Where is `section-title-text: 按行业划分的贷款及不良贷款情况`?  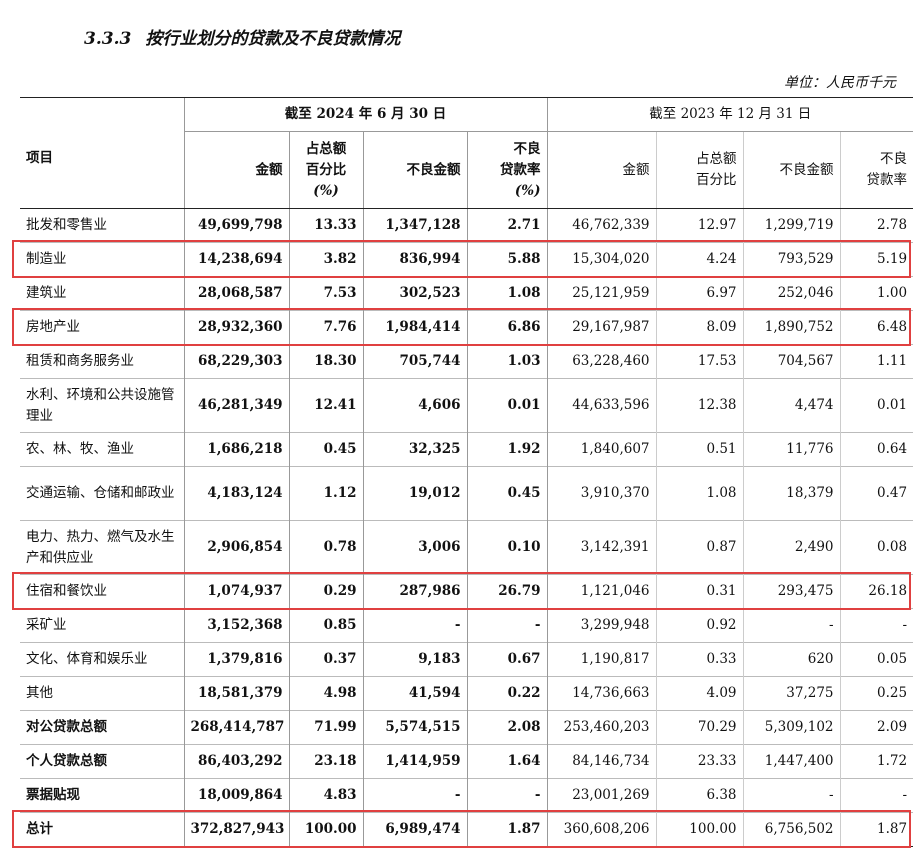 section-title-text: 按行业划分的贷款及不良贷款情况 is located at coordinates (273, 39).